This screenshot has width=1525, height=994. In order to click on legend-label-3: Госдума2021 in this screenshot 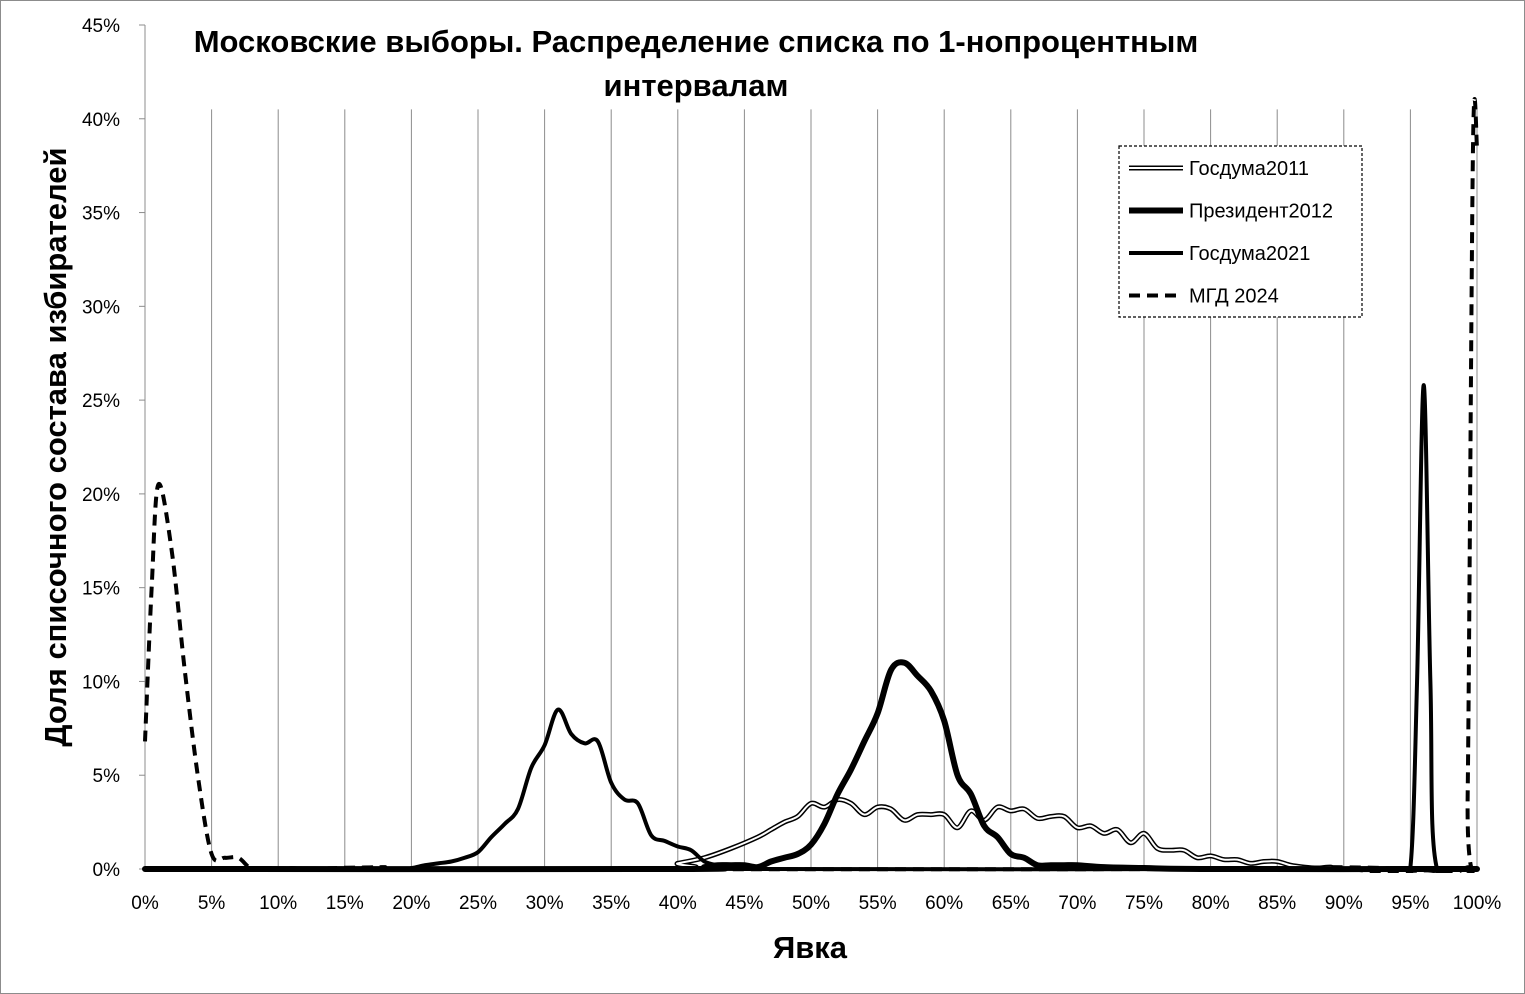, I will do `click(1249, 254)`.